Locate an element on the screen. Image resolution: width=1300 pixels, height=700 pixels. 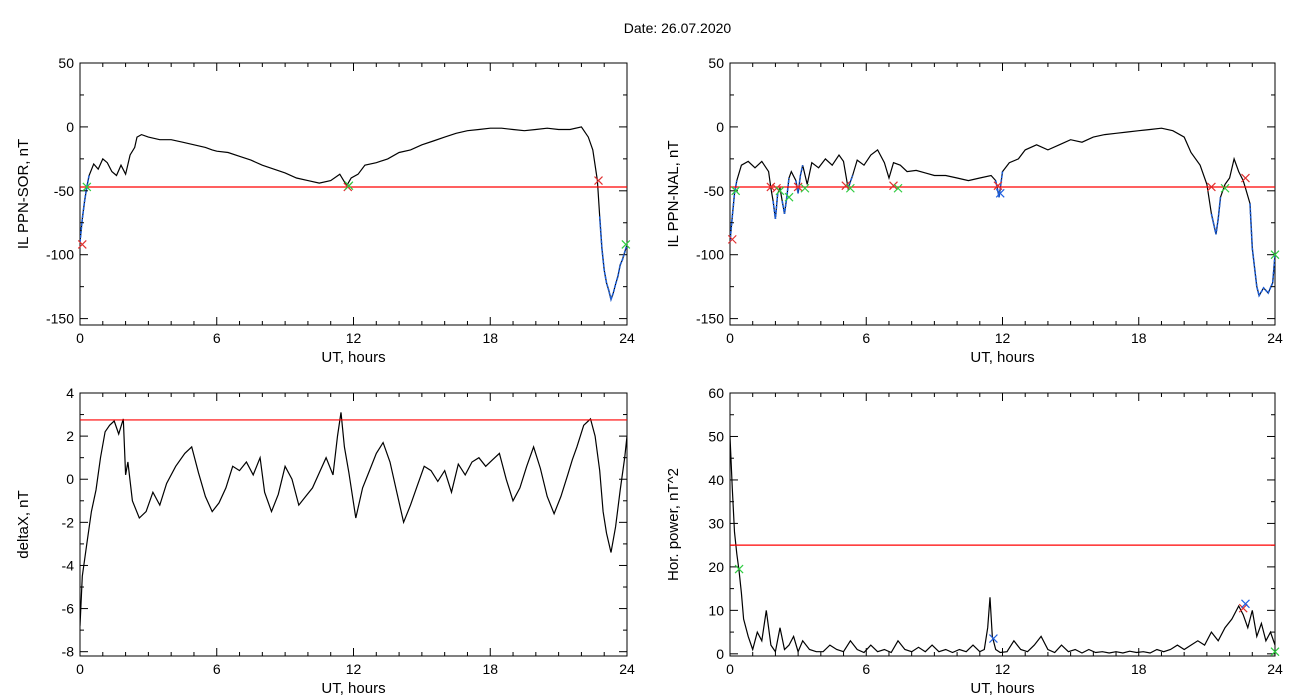
y-tick-label: -8 is located at coordinates (68, 652).